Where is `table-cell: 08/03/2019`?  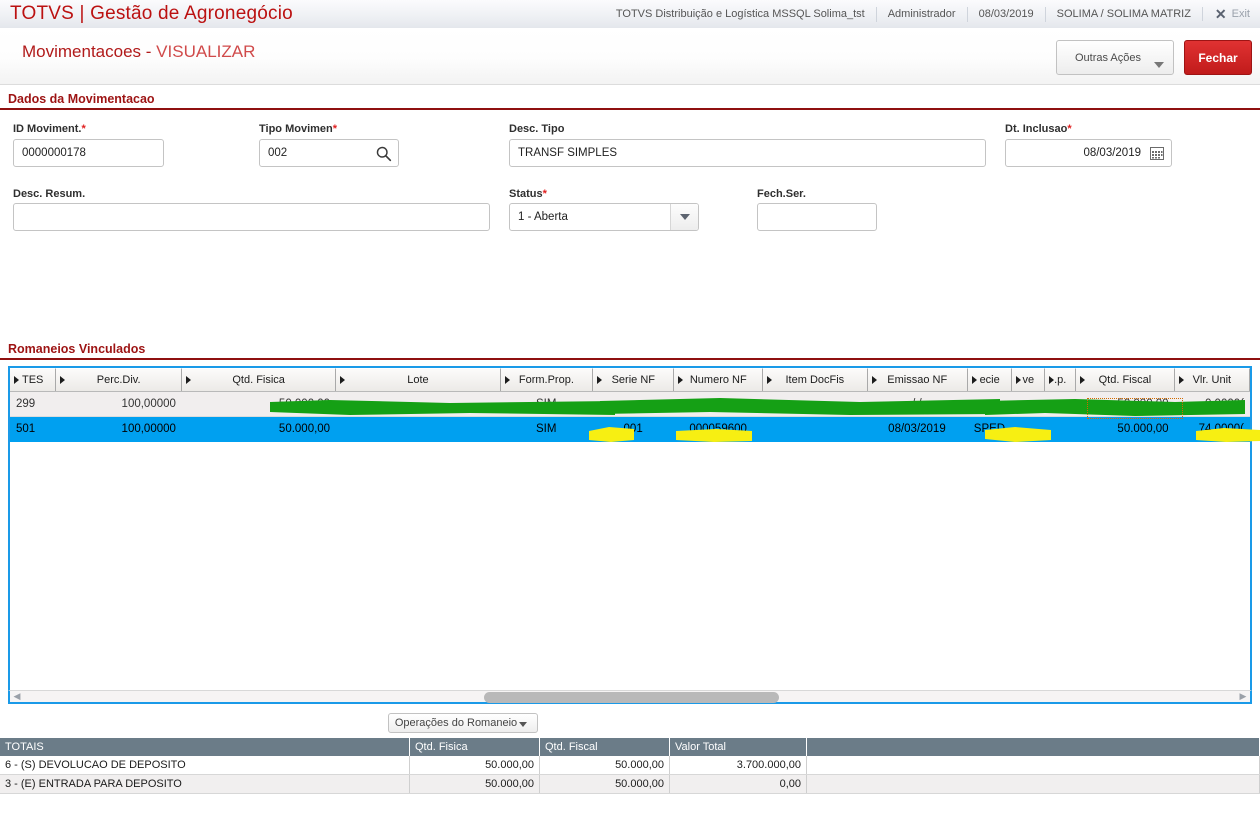
table-cell: 08/03/2019 is located at coordinates (917, 429).